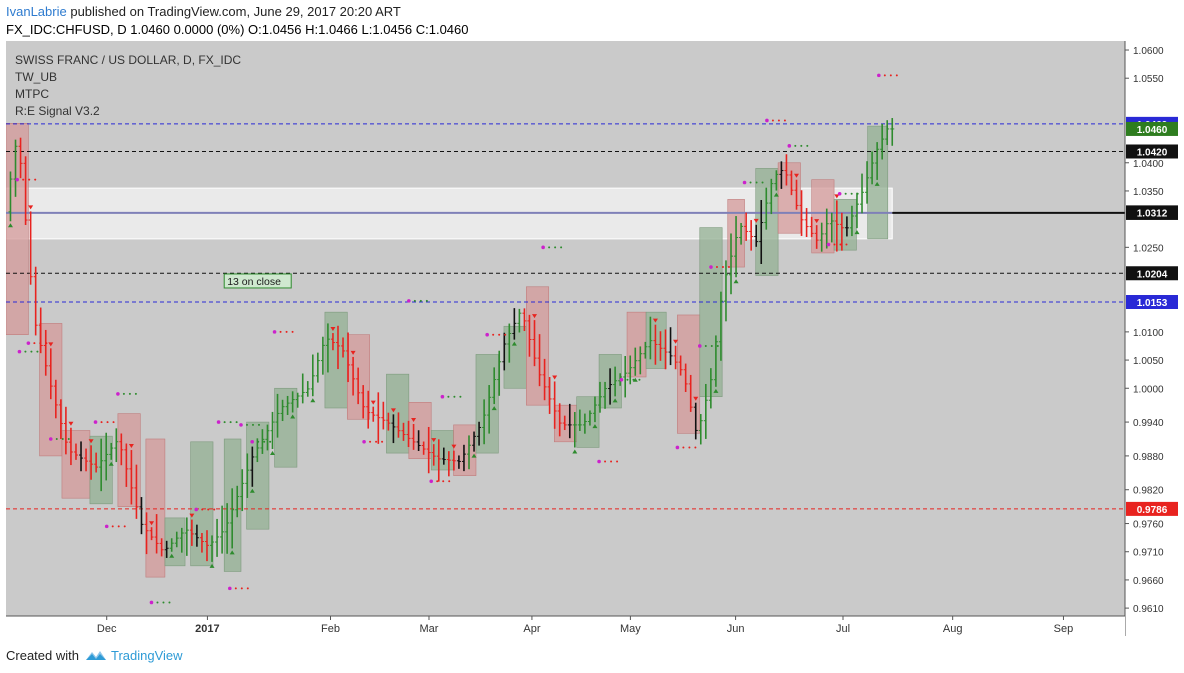 Image resolution: width=1184 pixels, height=673 pixels. Describe the element at coordinates (1148, 553) in the screenshot. I see `price-tick-label: 0.9710` at that location.